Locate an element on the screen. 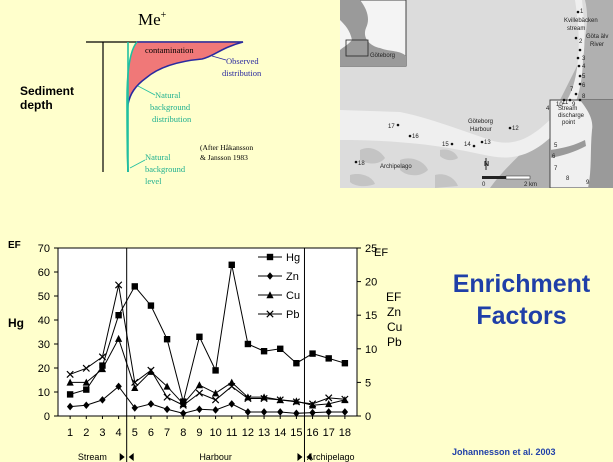 This screenshot has width=613, height=462. map-station-5: 5 is located at coordinates (584, 77).